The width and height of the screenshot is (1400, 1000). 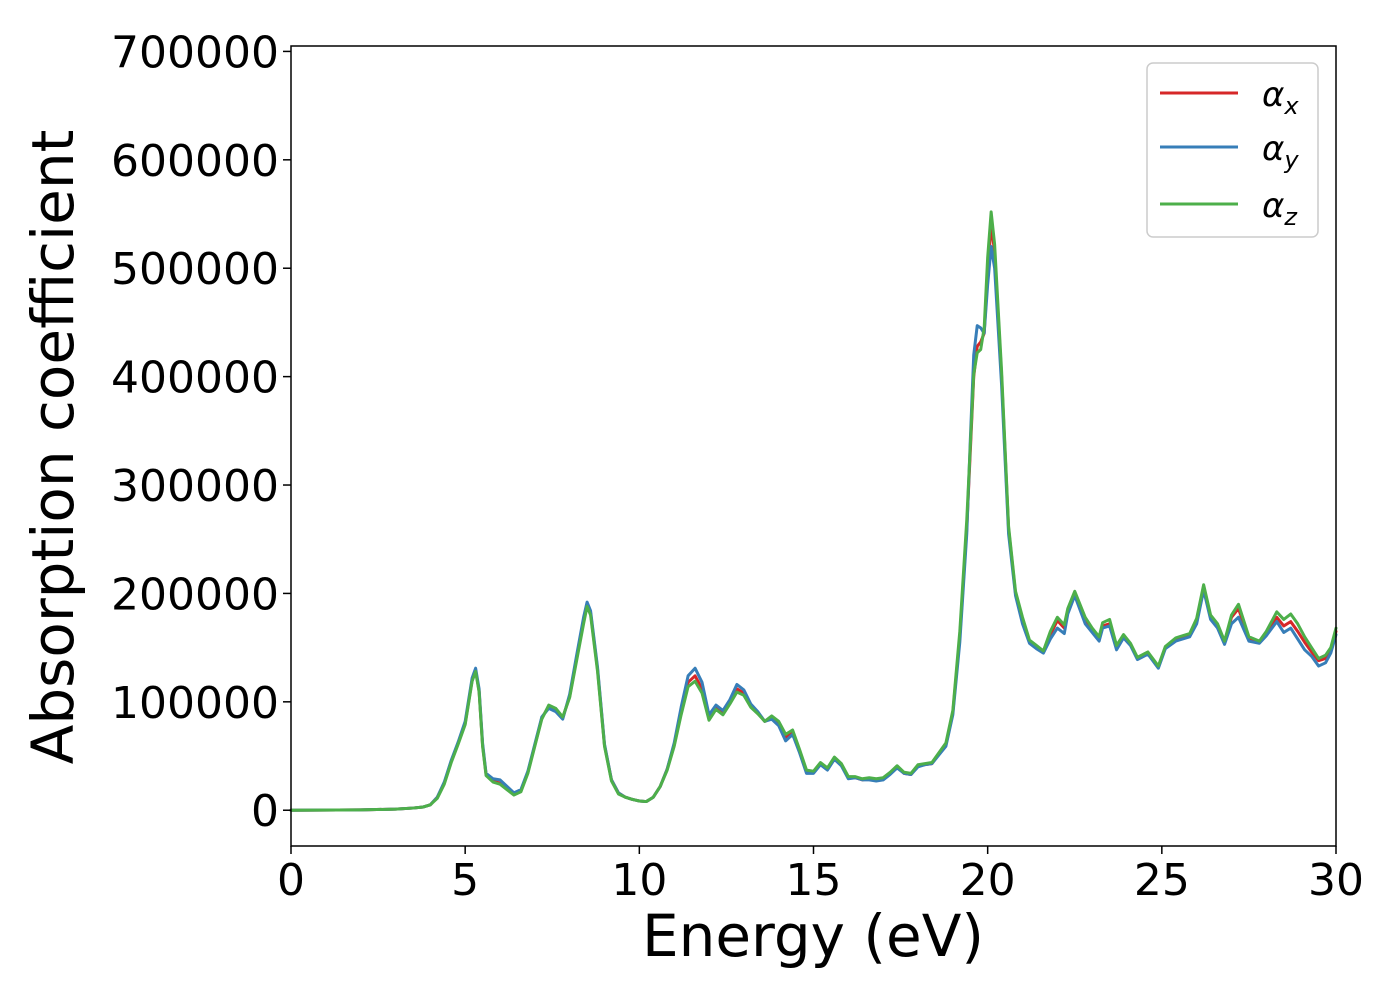 I want to click on legend-entry-x: αx, so click(x=1229, y=97).